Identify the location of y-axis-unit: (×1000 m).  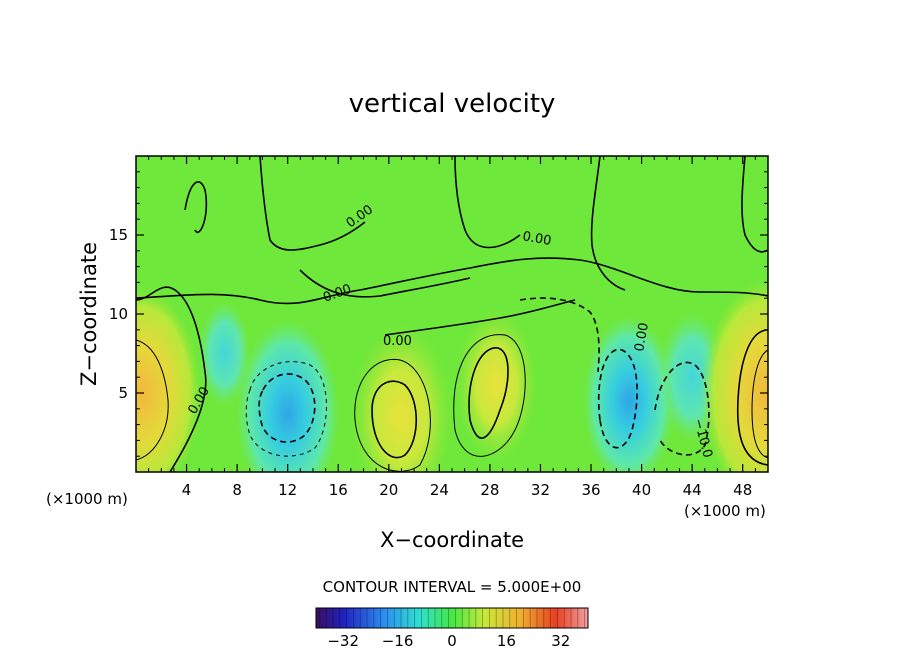
(87, 499).